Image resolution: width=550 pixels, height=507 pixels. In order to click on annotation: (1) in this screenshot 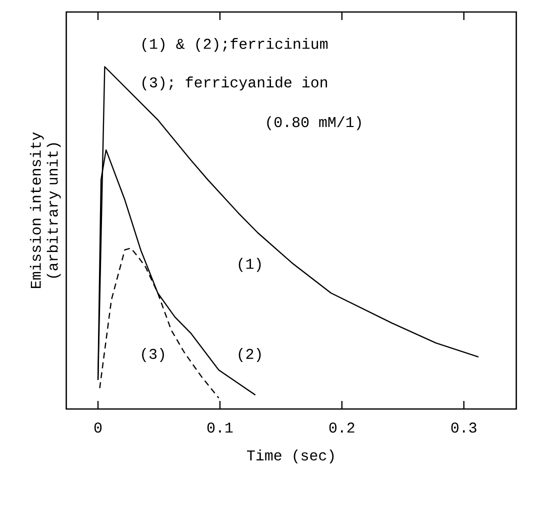, I will do `click(249, 265)`.